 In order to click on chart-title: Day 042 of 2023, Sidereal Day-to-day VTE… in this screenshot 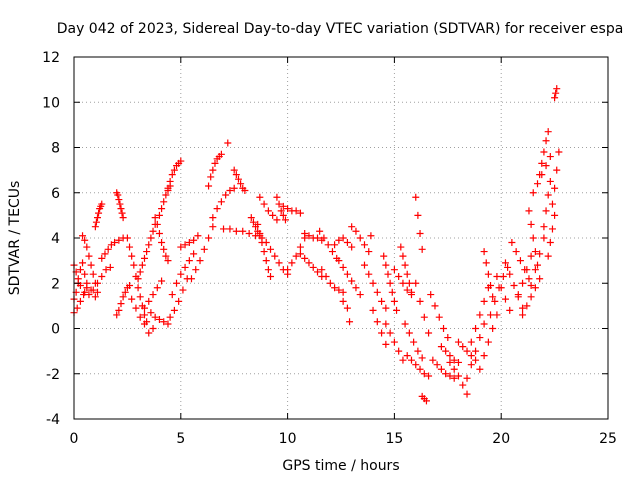, I will do `click(340, 29)`.